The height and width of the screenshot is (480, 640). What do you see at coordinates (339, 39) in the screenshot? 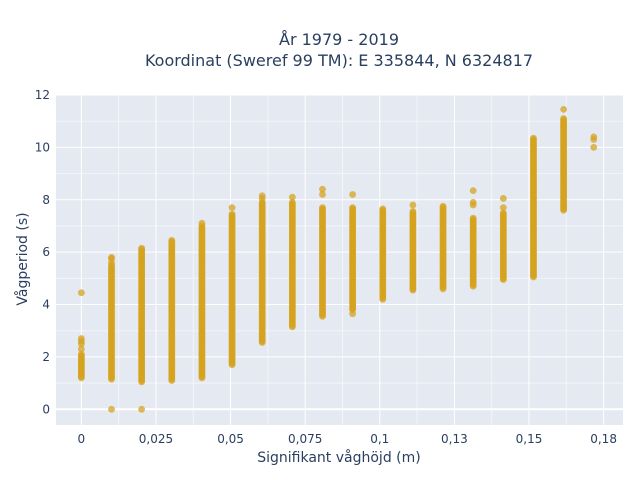
I see `chart-title: År 1979 - 2019` at bounding box center [339, 39].